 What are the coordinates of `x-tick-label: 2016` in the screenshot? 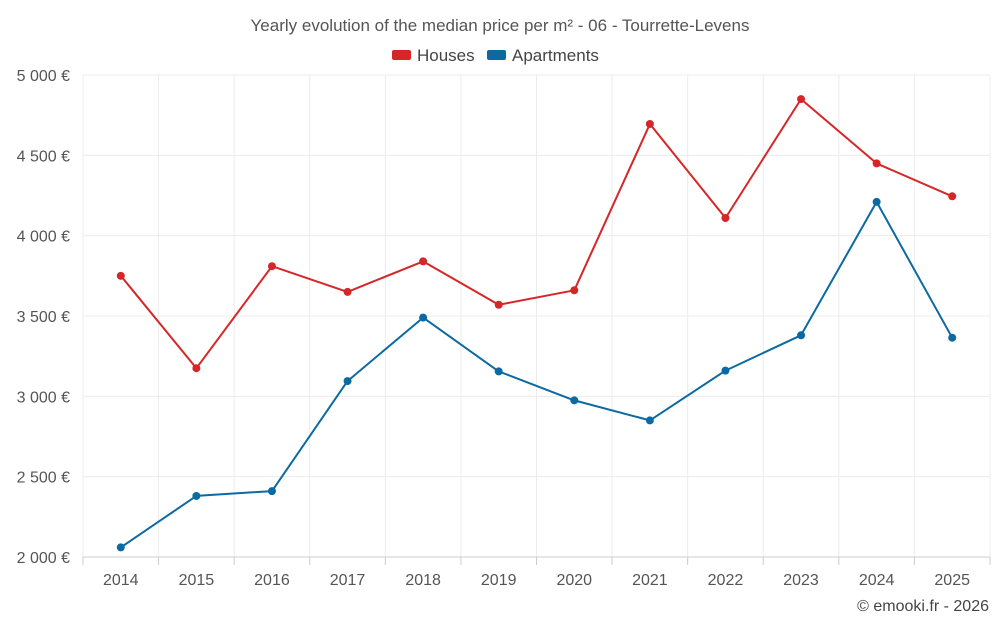 It's located at (272, 580).